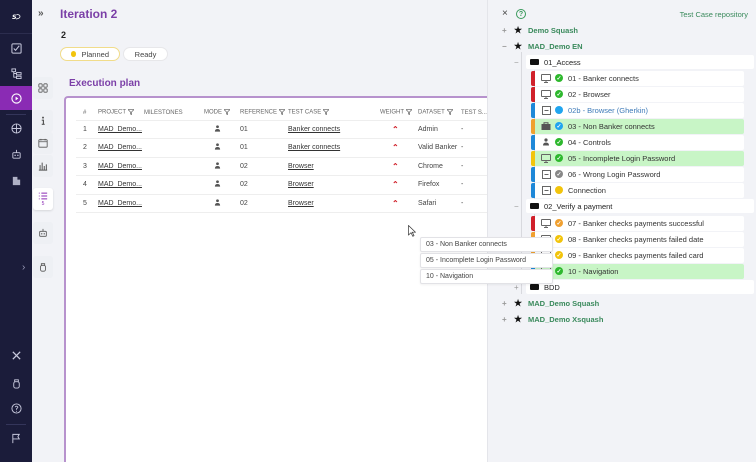 This screenshot has width=756, height=462. I want to click on col-milestones: MILESTONES, so click(174, 113).